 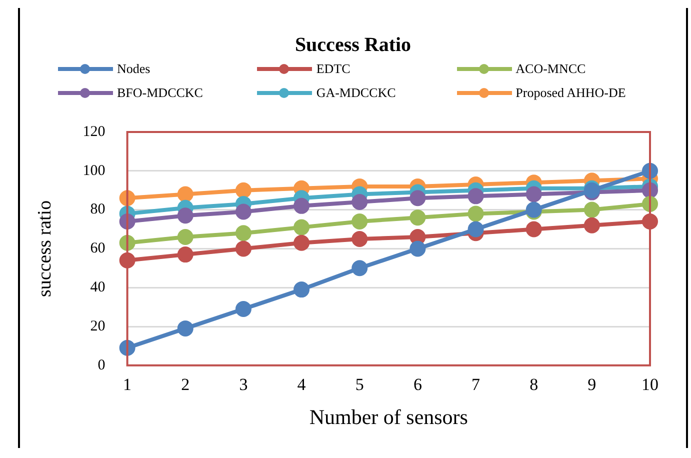 I want to click on x-tick-label: 8, so click(x=534, y=384).